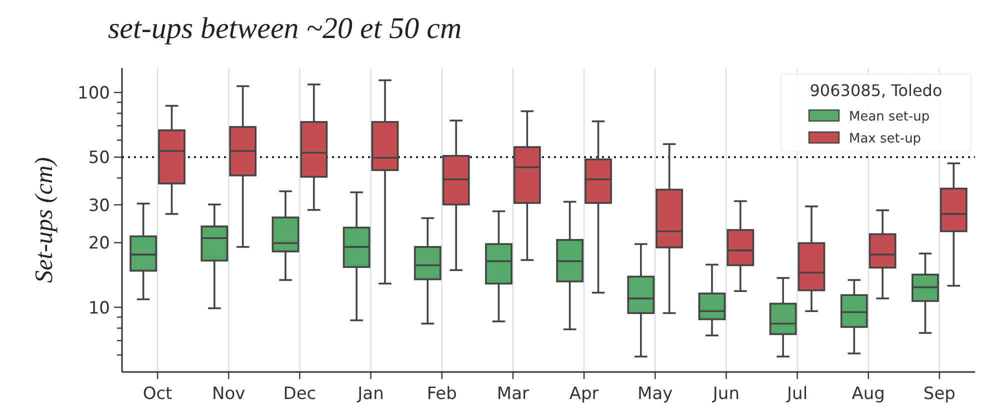  What do you see at coordinates (885, 139) in the screenshot?
I see `legend-label: Max set-up` at bounding box center [885, 139].